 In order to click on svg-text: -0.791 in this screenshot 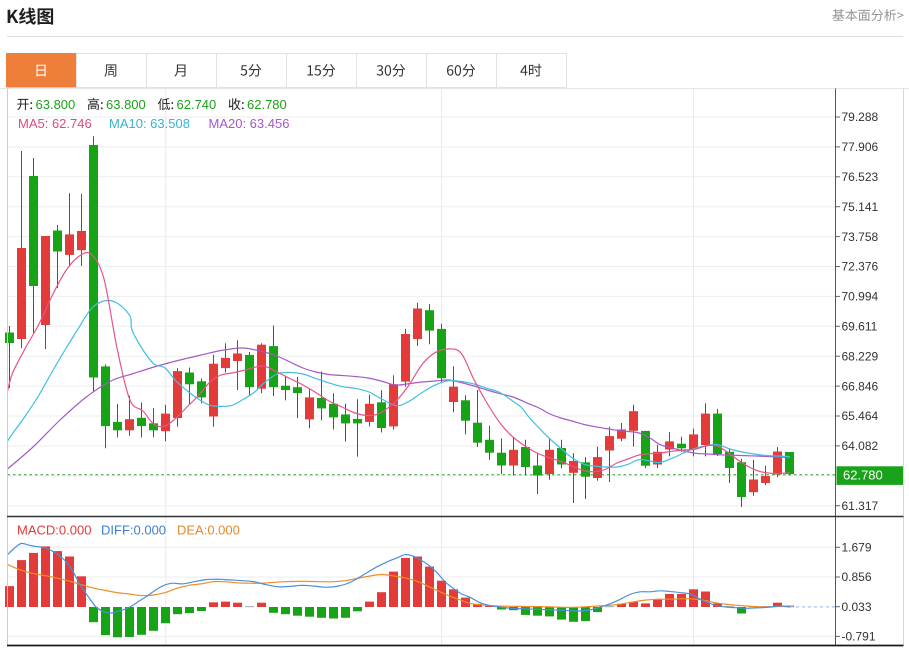, I will do `click(859, 637)`.